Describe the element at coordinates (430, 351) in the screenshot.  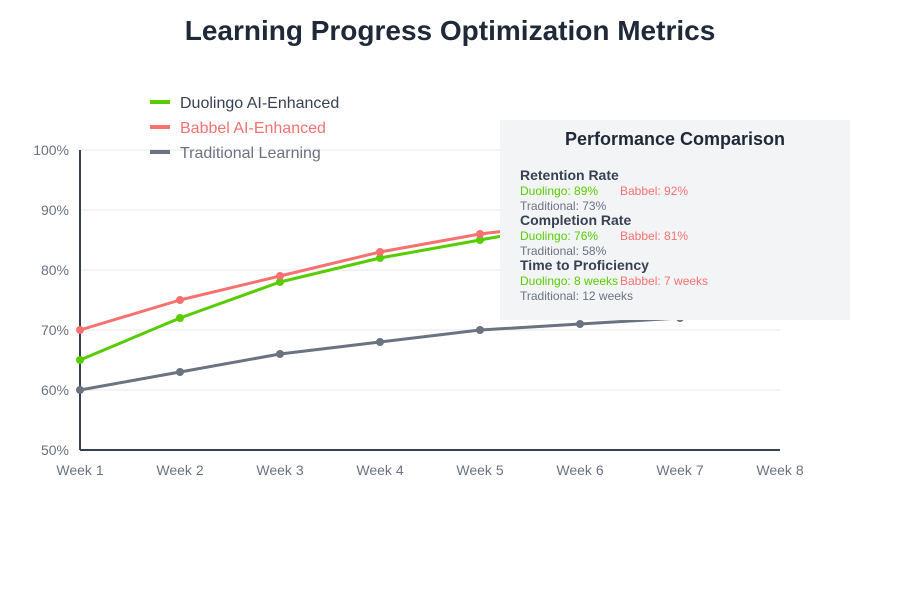
I see `series-line` at that location.